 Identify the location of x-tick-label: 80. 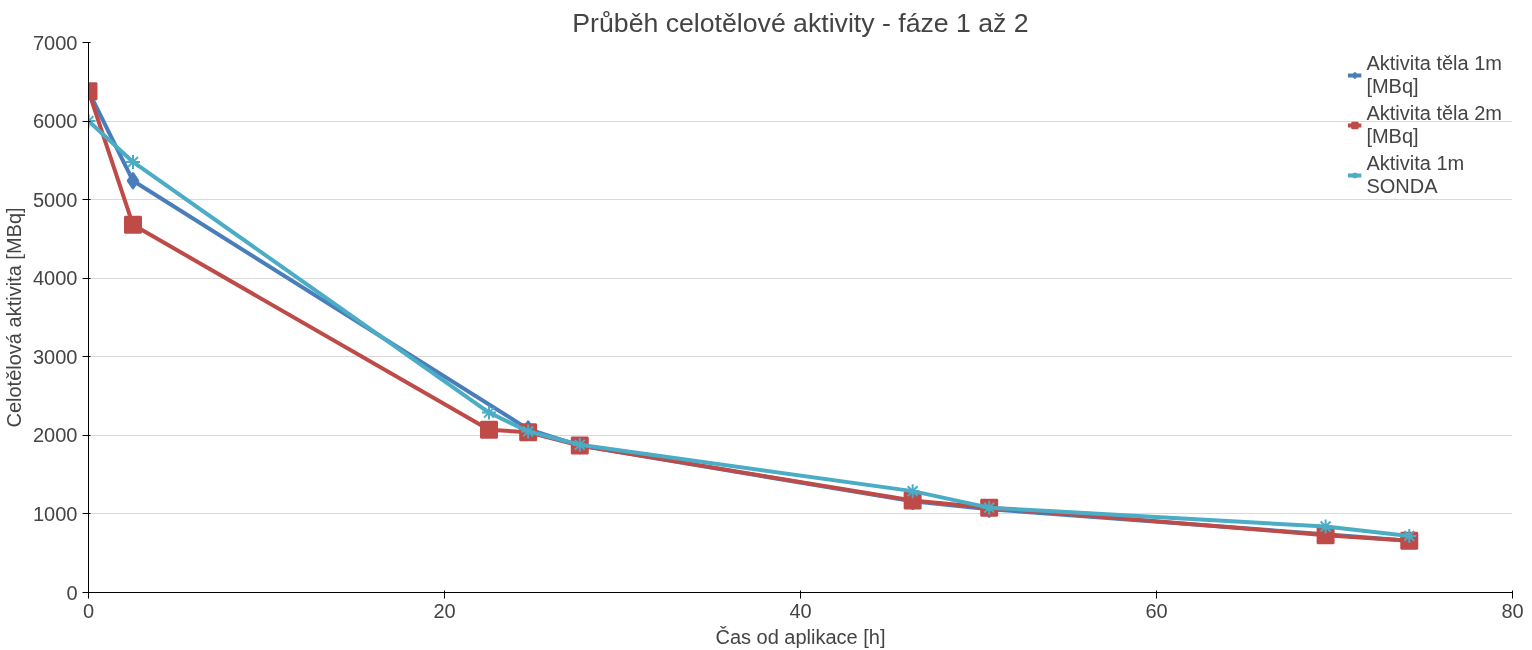
(1512, 610).